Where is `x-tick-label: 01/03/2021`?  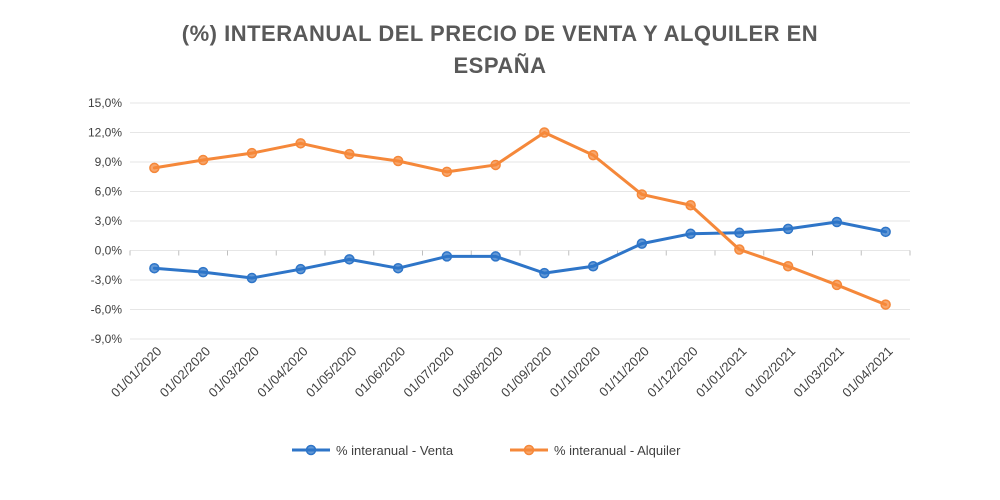
x-tick-label: 01/03/2021 is located at coordinates (818, 372).